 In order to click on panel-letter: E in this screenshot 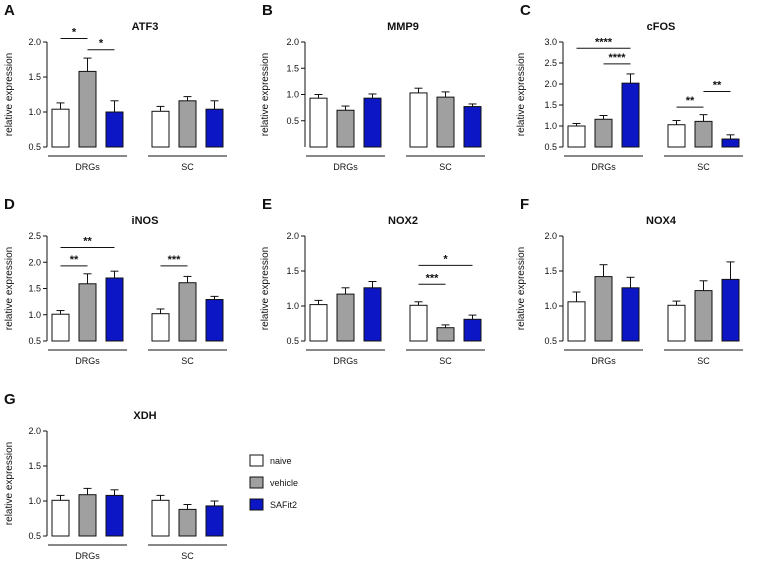, I will do `click(267, 204)`.